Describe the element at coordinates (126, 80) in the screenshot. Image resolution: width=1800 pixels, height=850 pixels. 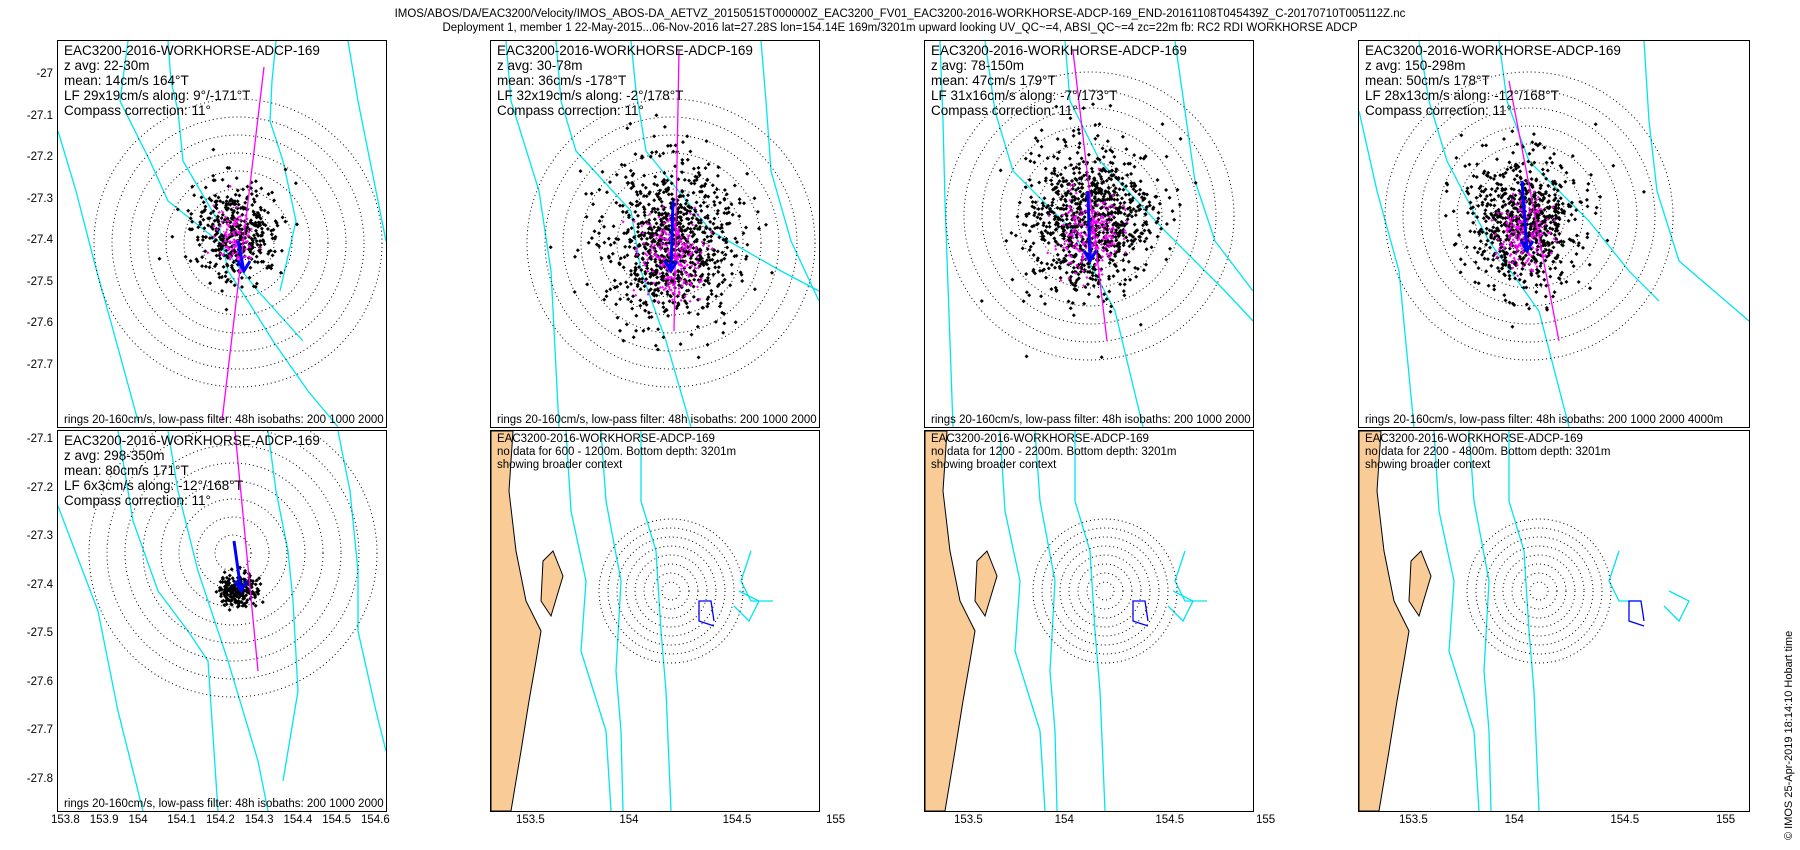
I see `mean-label: mean: 14cm/s 164°T` at that location.